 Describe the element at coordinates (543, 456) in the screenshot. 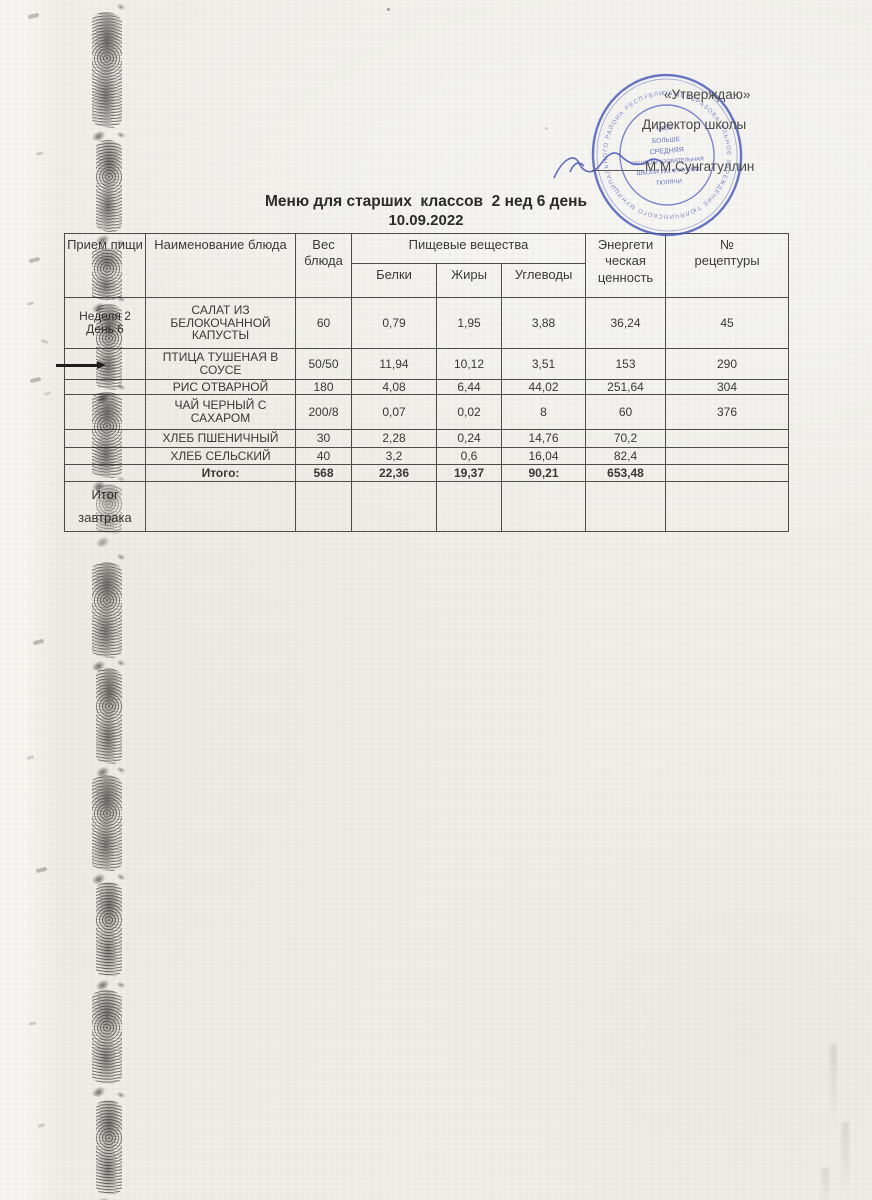

I see `cell-carbs: 16,04` at that location.